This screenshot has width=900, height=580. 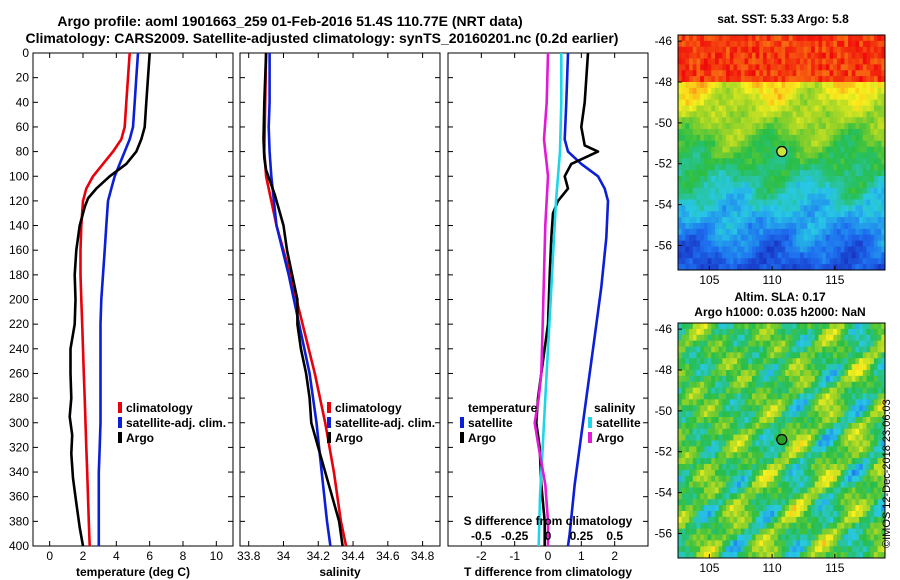 What do you see at coordinates (664, 493) in the screenshot?
I see `map-y-tick-label: -54` at bounding box center [664, 493].